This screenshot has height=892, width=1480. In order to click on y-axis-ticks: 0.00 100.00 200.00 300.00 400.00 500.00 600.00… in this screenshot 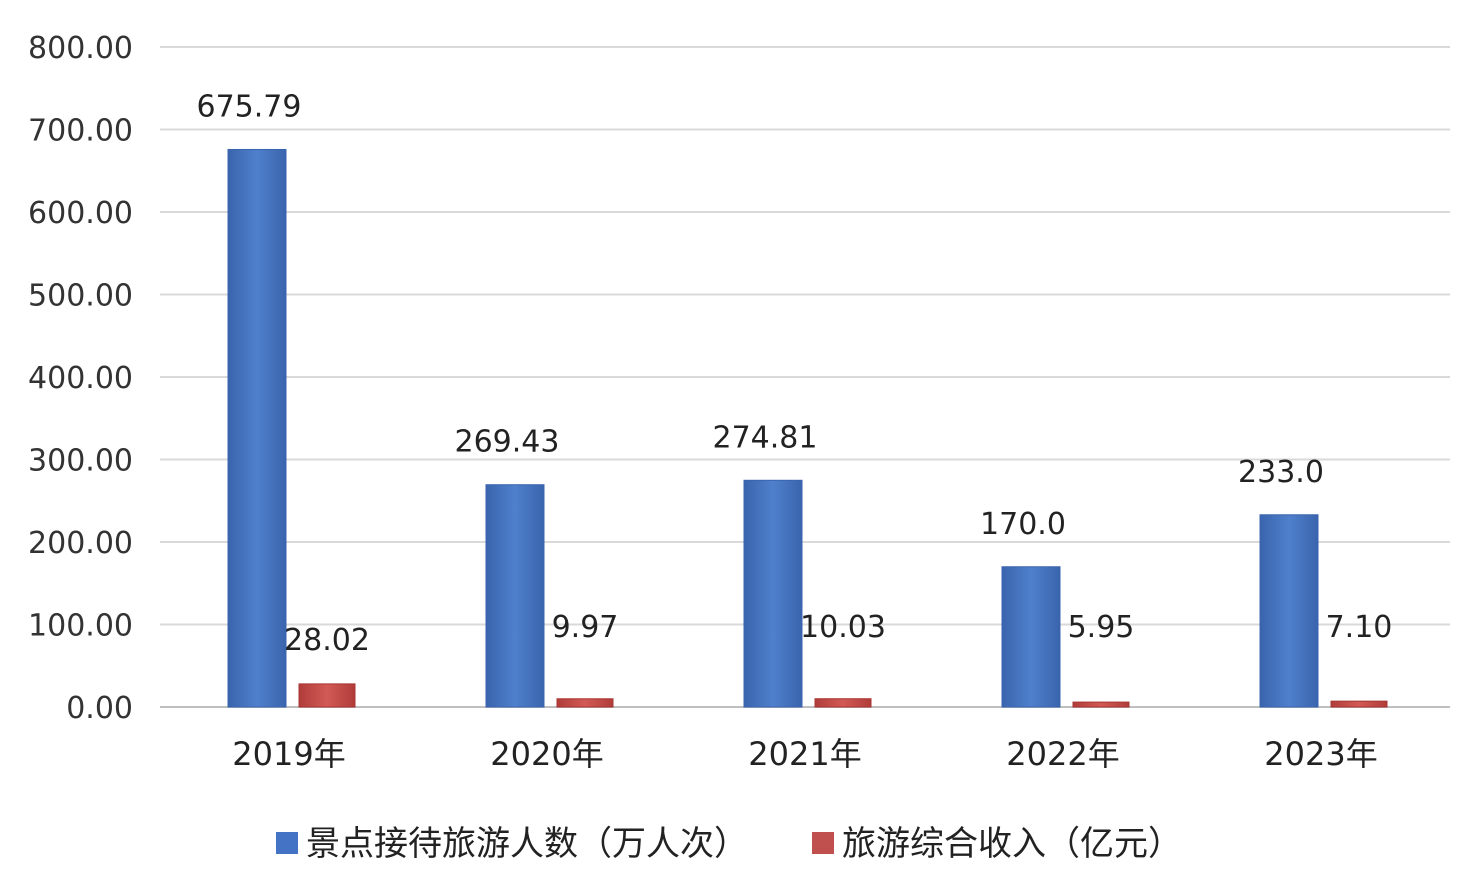, I will do `click(80, 378)`.